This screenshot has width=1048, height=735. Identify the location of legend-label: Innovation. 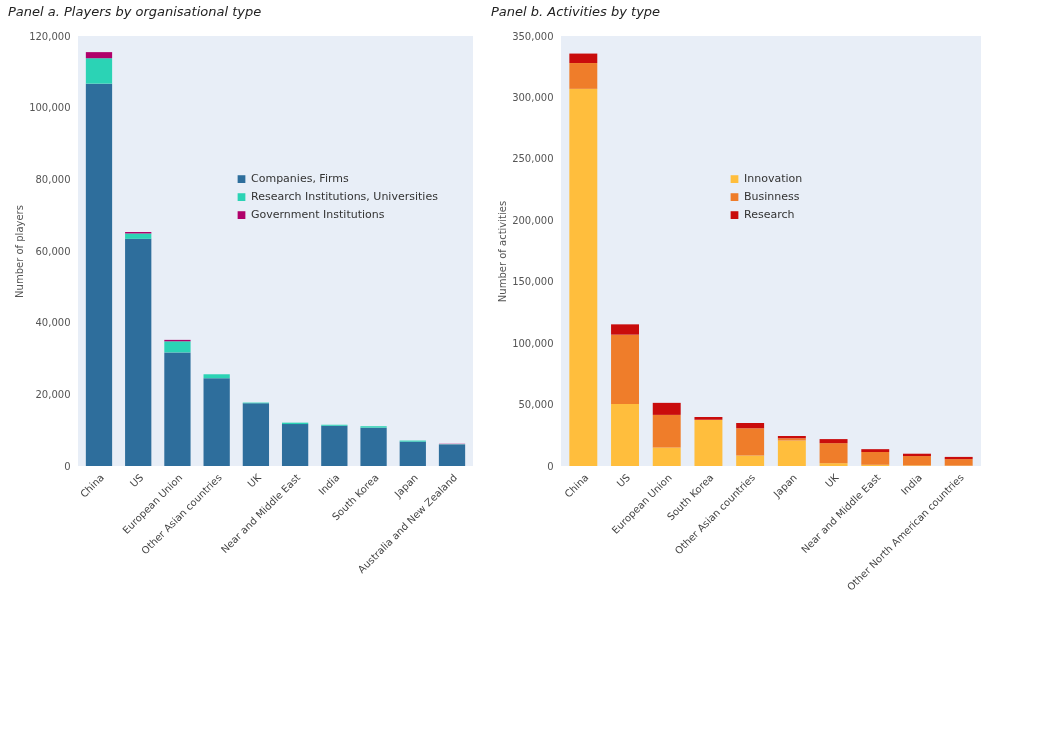
(773, 179).